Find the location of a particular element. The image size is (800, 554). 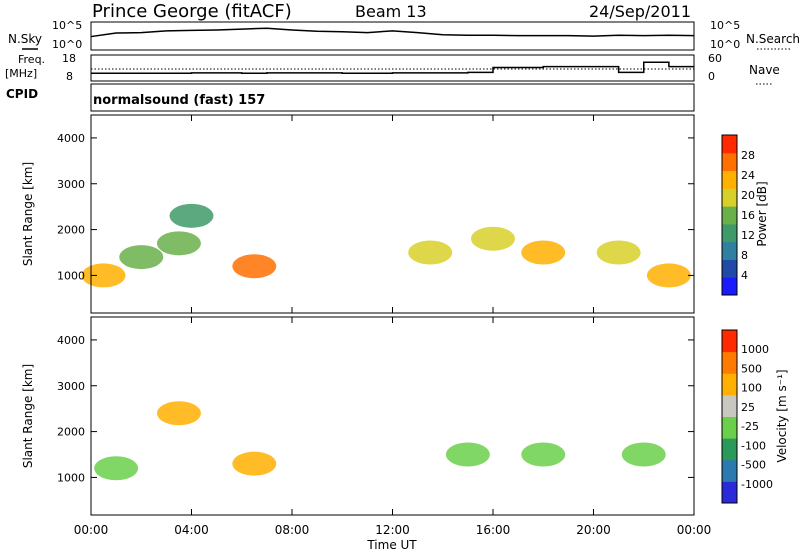

colorbar-tick-label: 28 is located at coordinates (748, 155).